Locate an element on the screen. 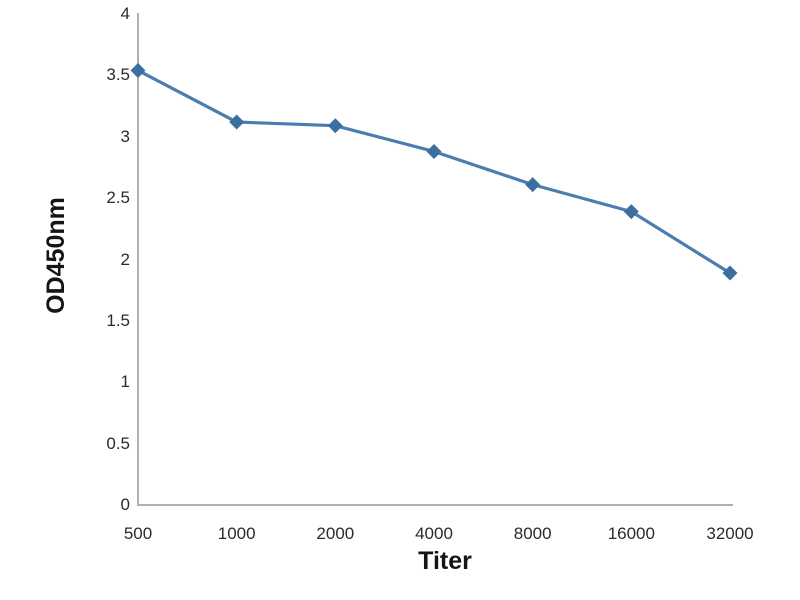 Image resolution: width=800 pixels, height=600 pixels. y-axis-tick-label: 1.5 is located at coordinates (118, 320).